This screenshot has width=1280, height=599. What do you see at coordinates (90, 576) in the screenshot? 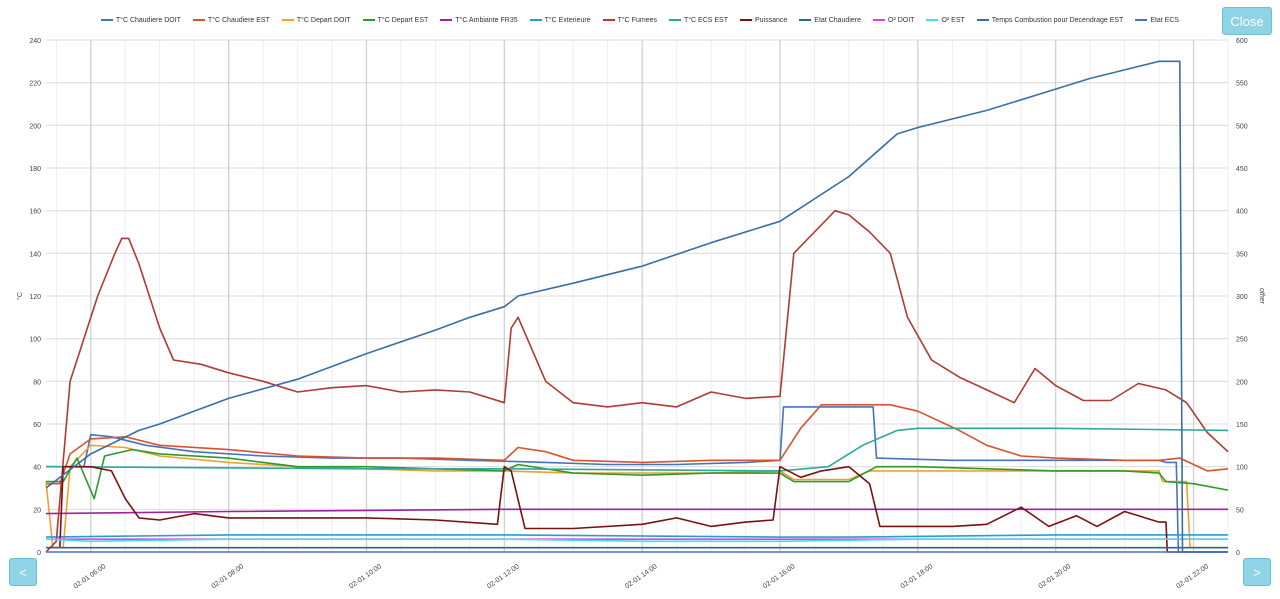
I see `x-tick-label: 02-01 06:00` at bounding box center [90, 576].